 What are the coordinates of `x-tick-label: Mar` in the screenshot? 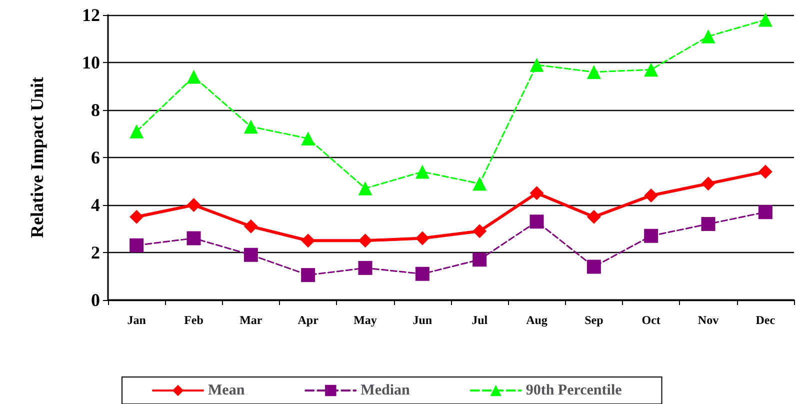 It's located at (251, 320).